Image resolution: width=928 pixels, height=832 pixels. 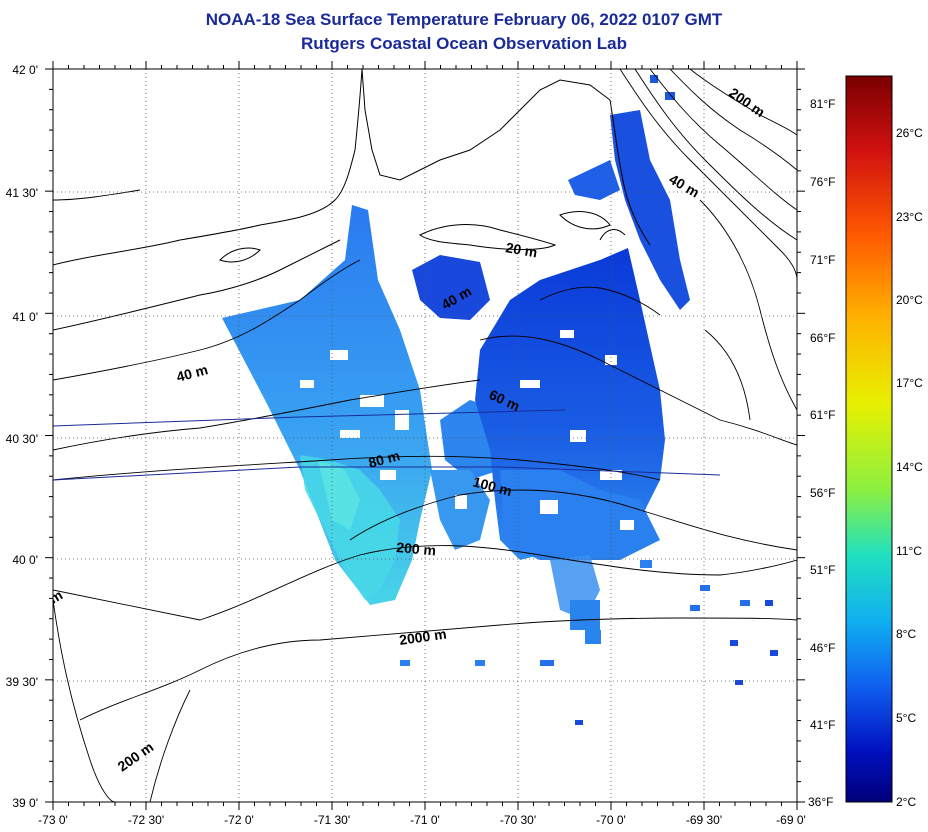 What do you see at coordinates (822, 570) in the screenshot?
I see `fahrenheit-label: 51°F` at bounding box center [822, 570].